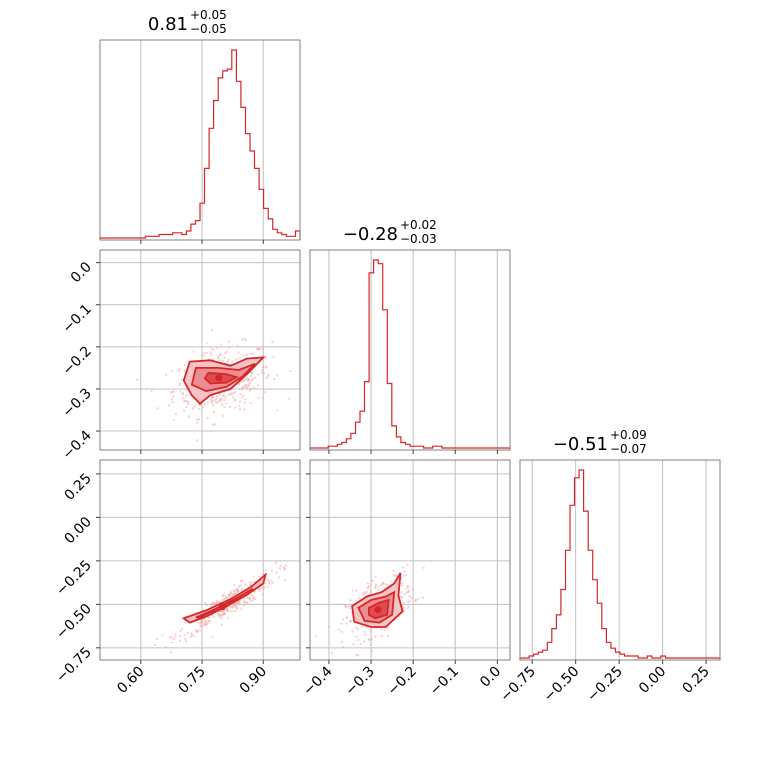 The image size is (760, 760). I want to click on ytick-label-1-3: −0.1, so click(76, 318).